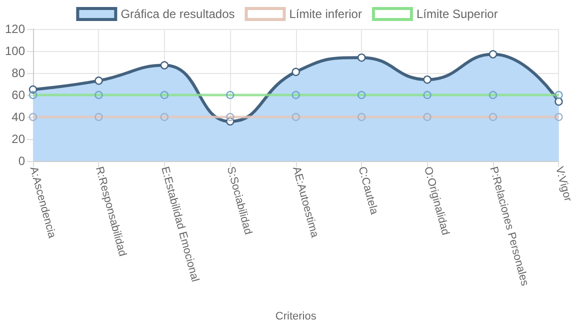 This screenshot has height=323, width=574. I want to click on y-tick-label: 120, so click(15, 29).